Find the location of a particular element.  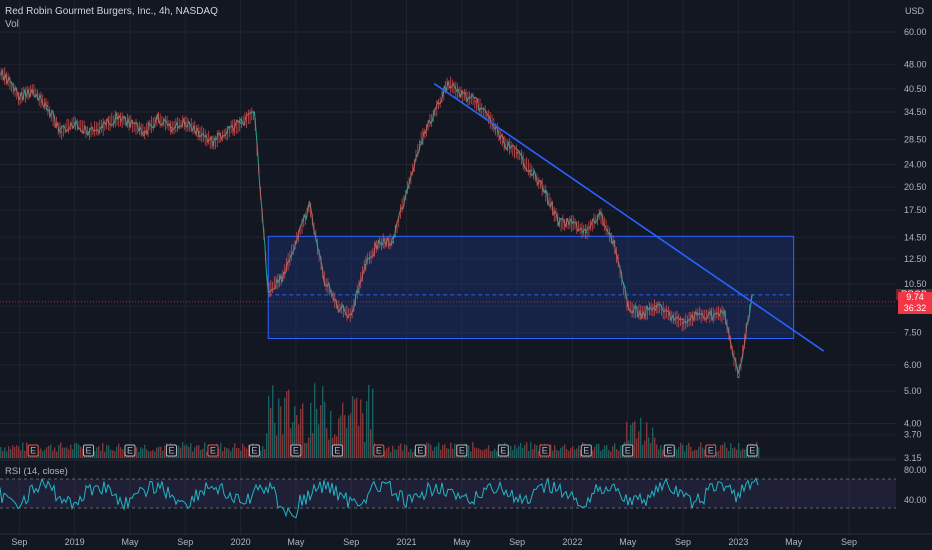

x-tick-label: 2022 is located at coordinates (572, 542).